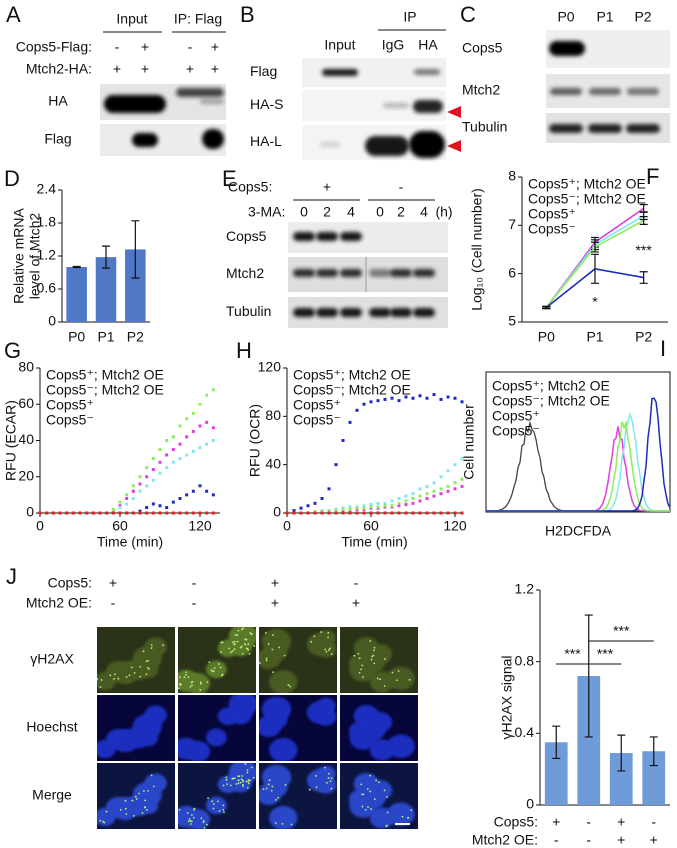  What do you see at coordinates (401, 212) in the screenshot?
I see `label: 2` at bounding box center [401, 212].